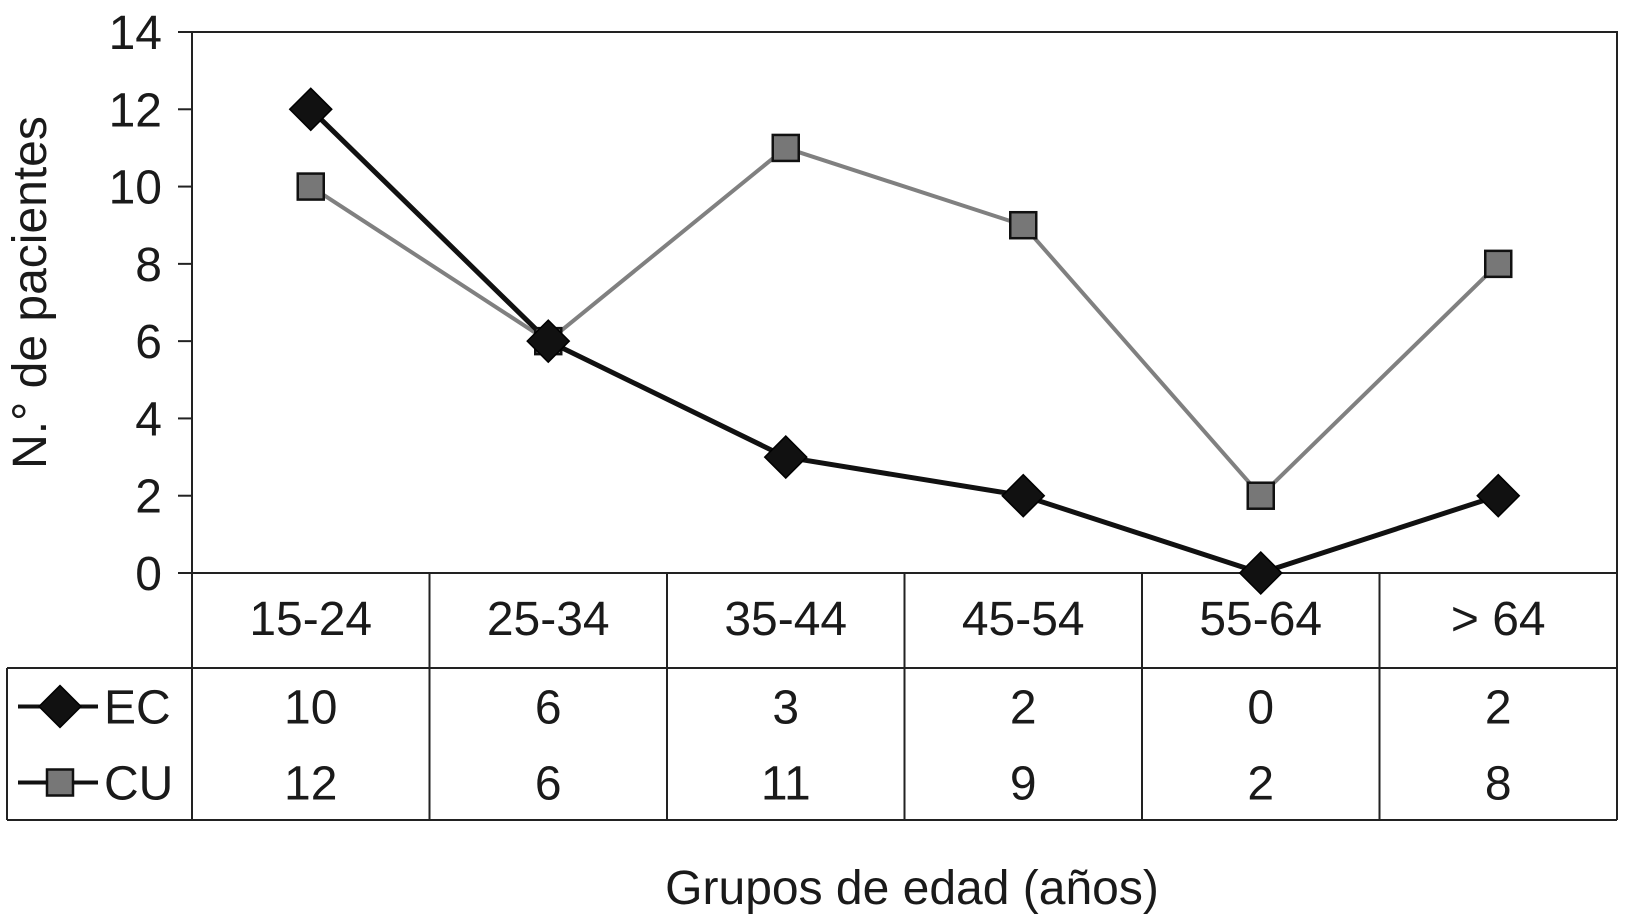 This screenshot has width=1627, height=921. What do you see at coordinates (148, 574) in the screenshot?
I see `y-tick-label: 0` at bounding box center [148, 574].